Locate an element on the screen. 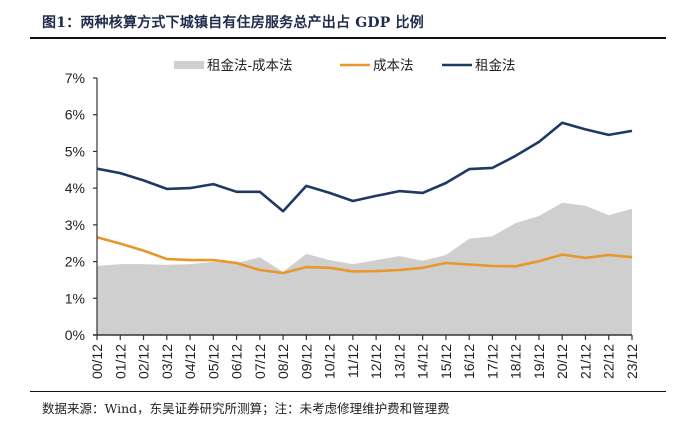  legend-item: 租金法 is located at coordinates (479, 66).